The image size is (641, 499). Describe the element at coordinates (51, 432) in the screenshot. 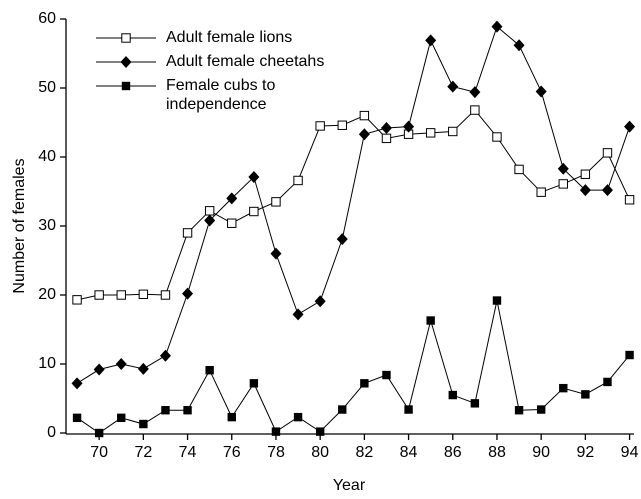

I see `y-tick-label: 0` at that location.